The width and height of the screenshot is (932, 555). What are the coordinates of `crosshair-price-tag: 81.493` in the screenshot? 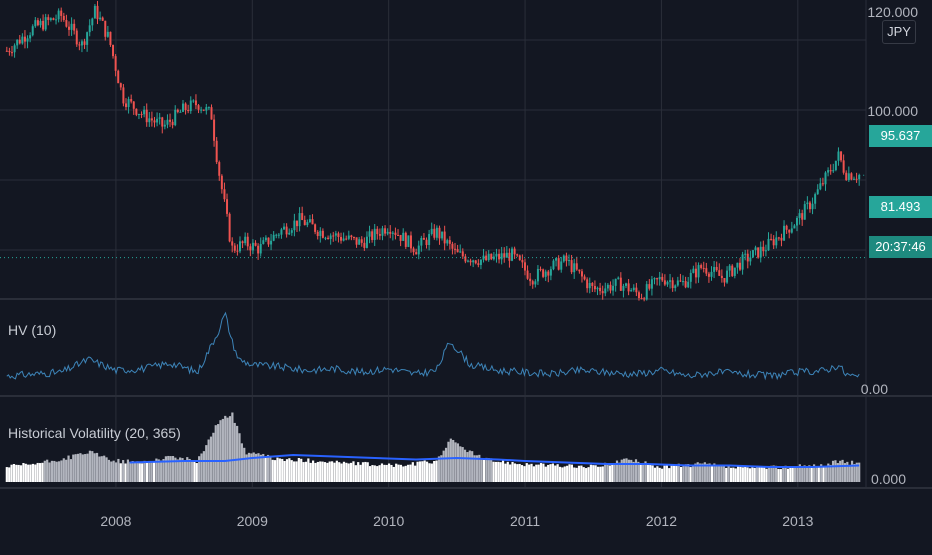 It's located at (900, 207).